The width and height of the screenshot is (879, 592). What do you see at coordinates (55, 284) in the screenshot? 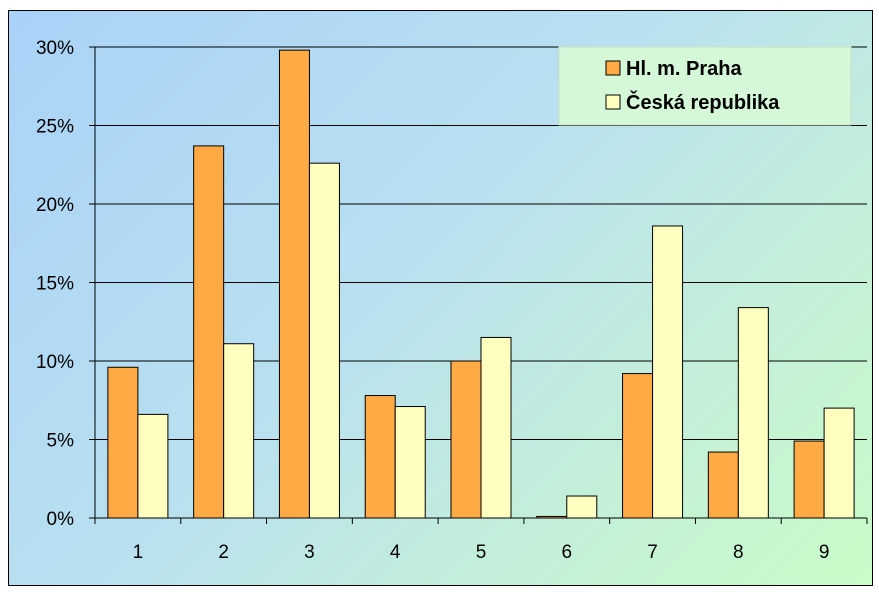
I see `y-tick-label: 15%` at bounding box center [55, 284].